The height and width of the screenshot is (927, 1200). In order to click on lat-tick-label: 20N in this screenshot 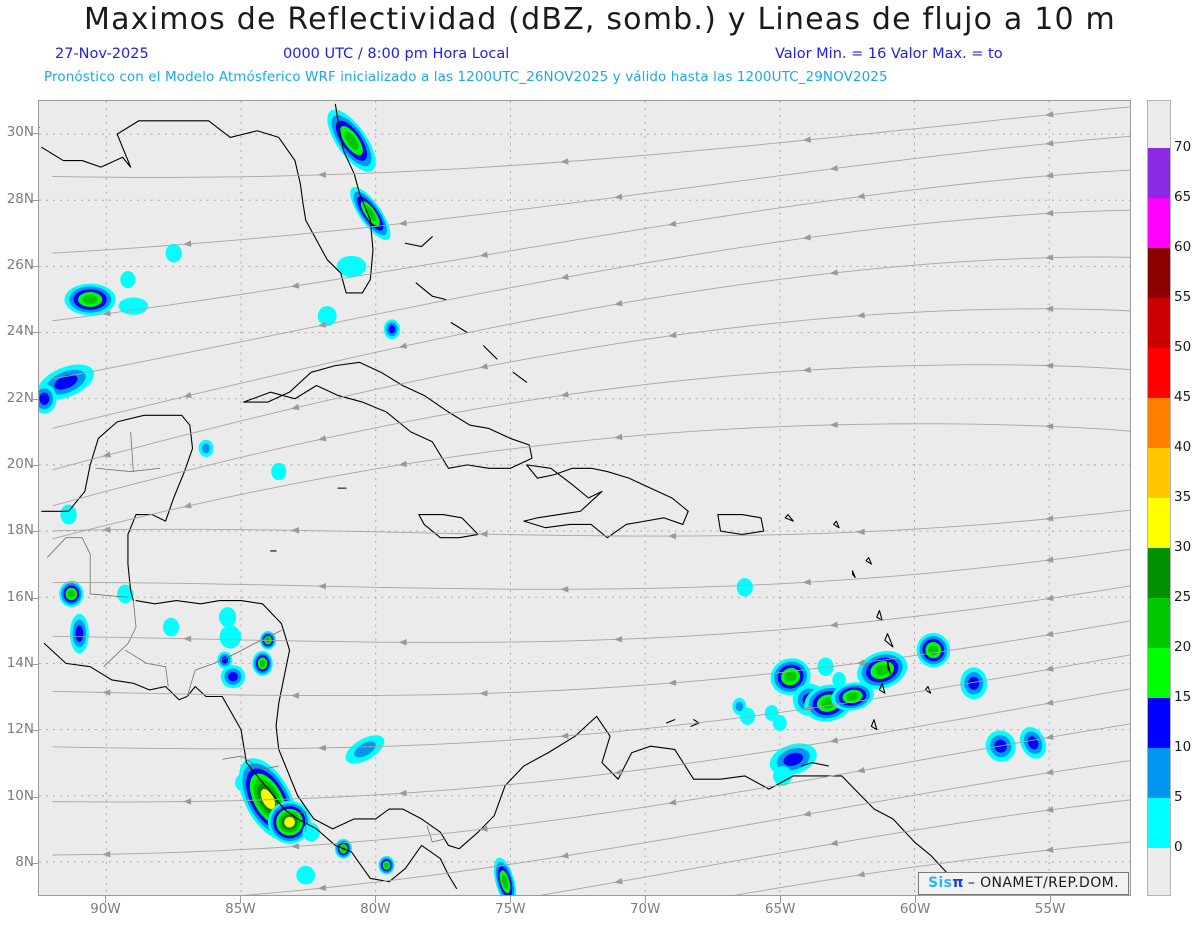, I will do `click(20, 463)`.